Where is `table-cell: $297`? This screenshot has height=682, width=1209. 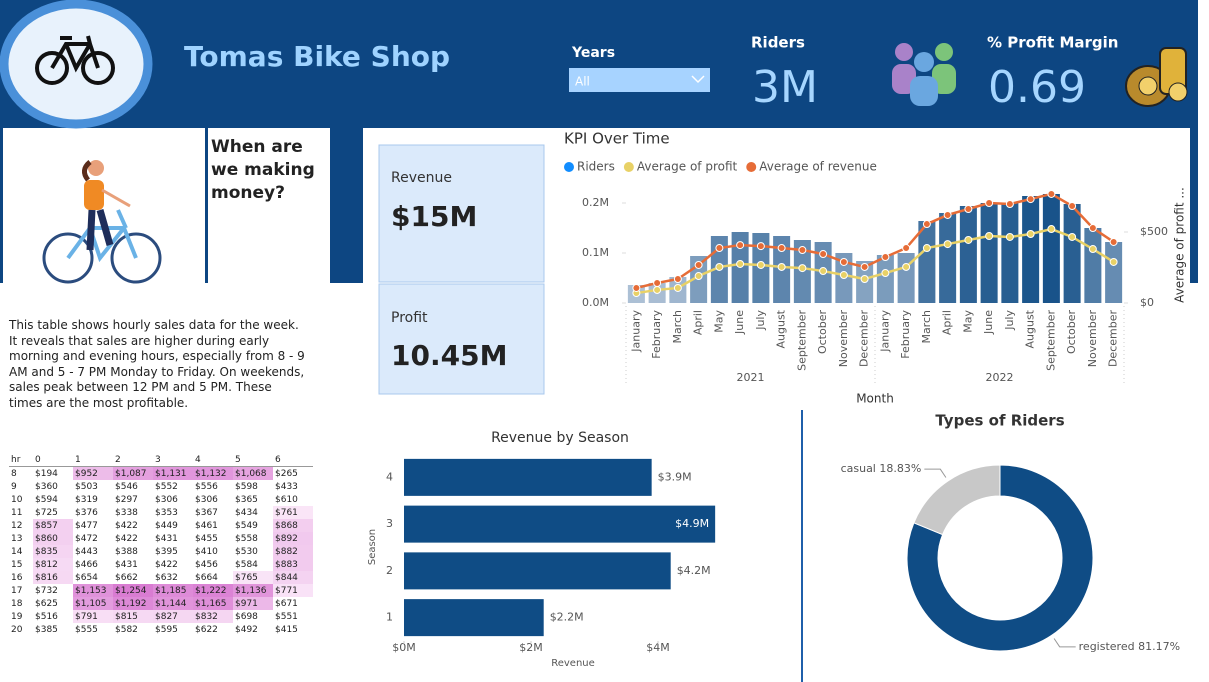 table-cell: $297 is located at coordinates (126, 499).